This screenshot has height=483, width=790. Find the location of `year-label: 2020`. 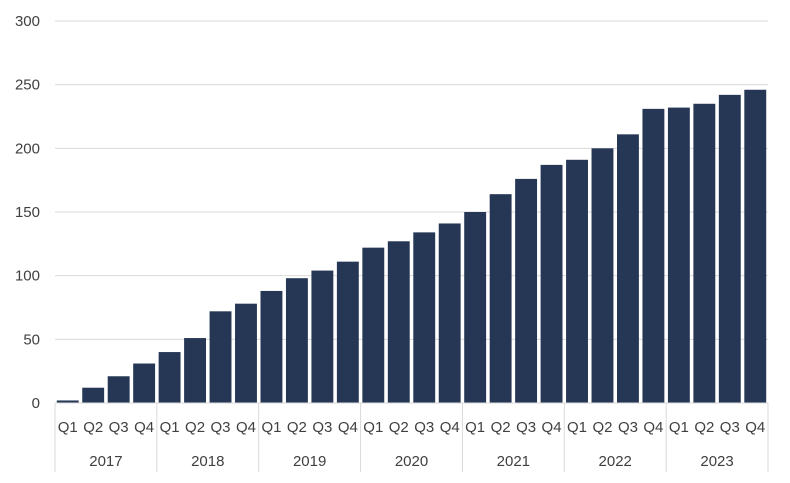

year-label: 2020 is located at coordinates (411, 461).